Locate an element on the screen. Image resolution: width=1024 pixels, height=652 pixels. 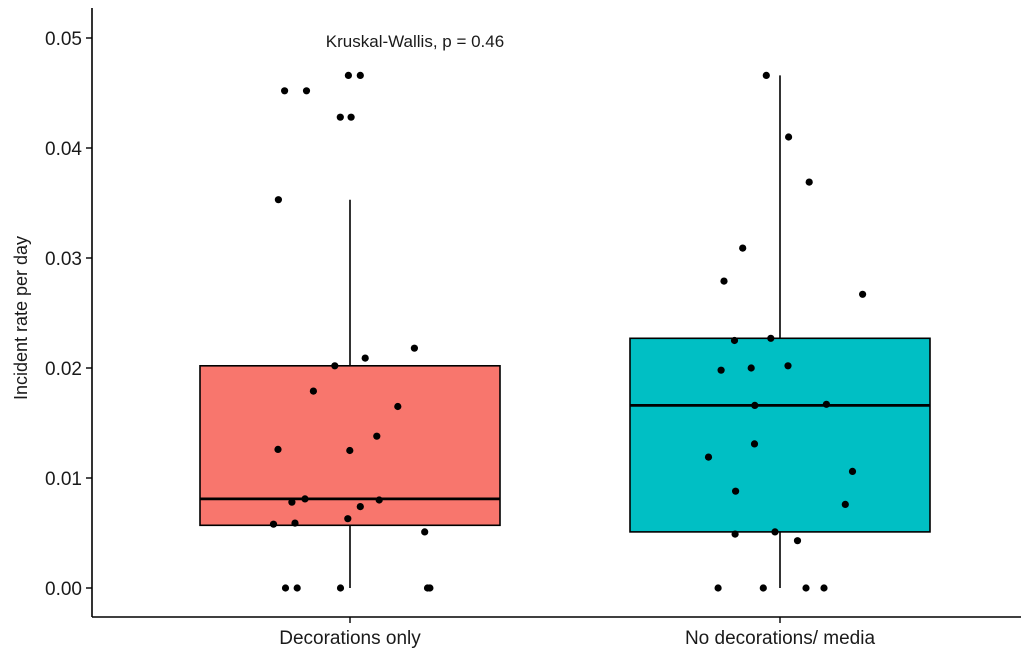
y-tick-label: 0.01 is located at coordinates (63, 479).